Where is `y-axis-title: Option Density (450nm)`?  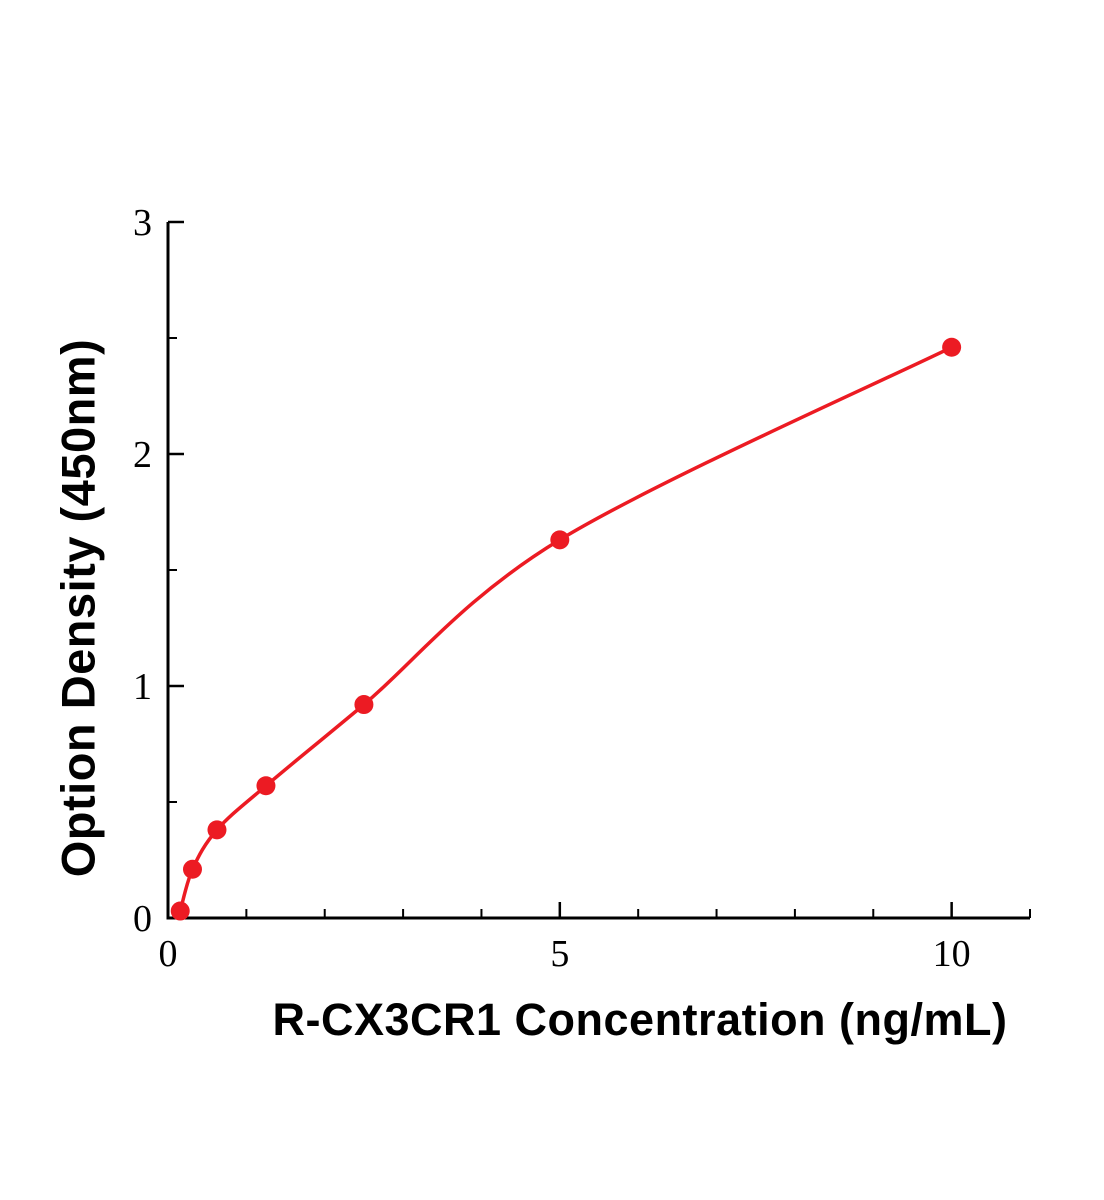
y-axis-title: Option Density (450nm) is located at coordinates (78, 608).